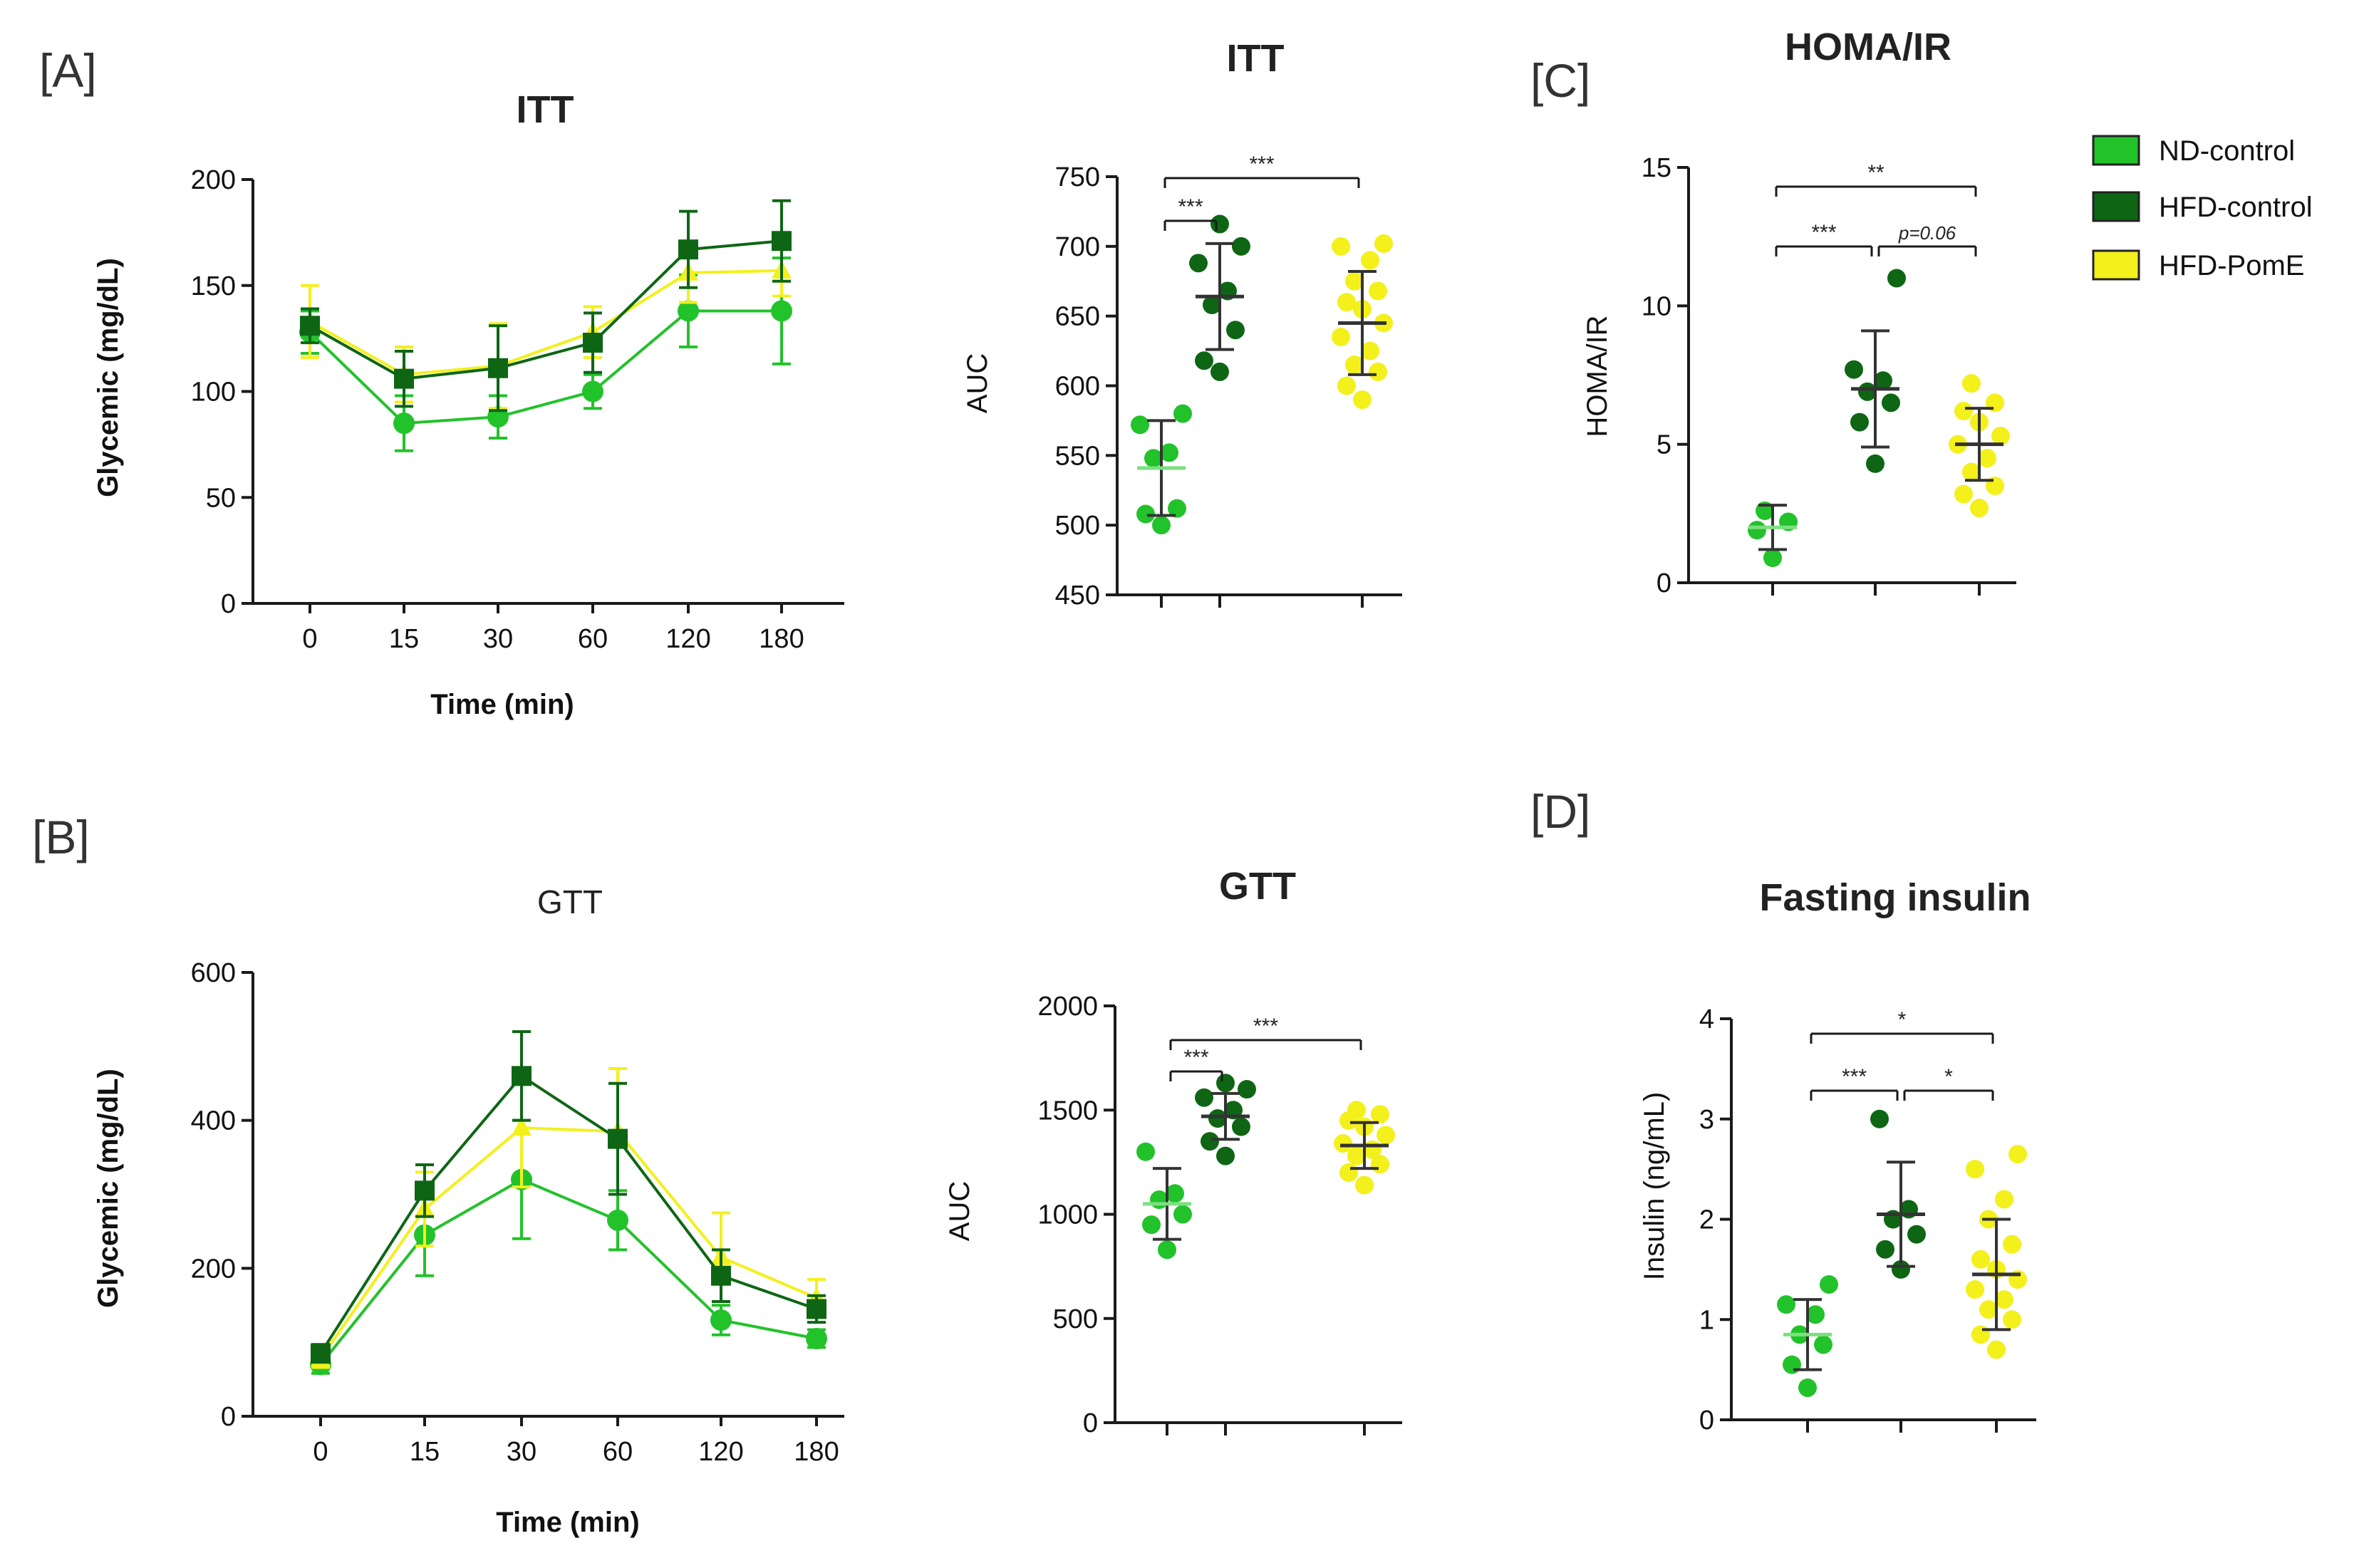  Describe the element at coordinates (521, 1452) in the screenshot. I see `gtt-curve-xtick-label-2: 30` at that location.